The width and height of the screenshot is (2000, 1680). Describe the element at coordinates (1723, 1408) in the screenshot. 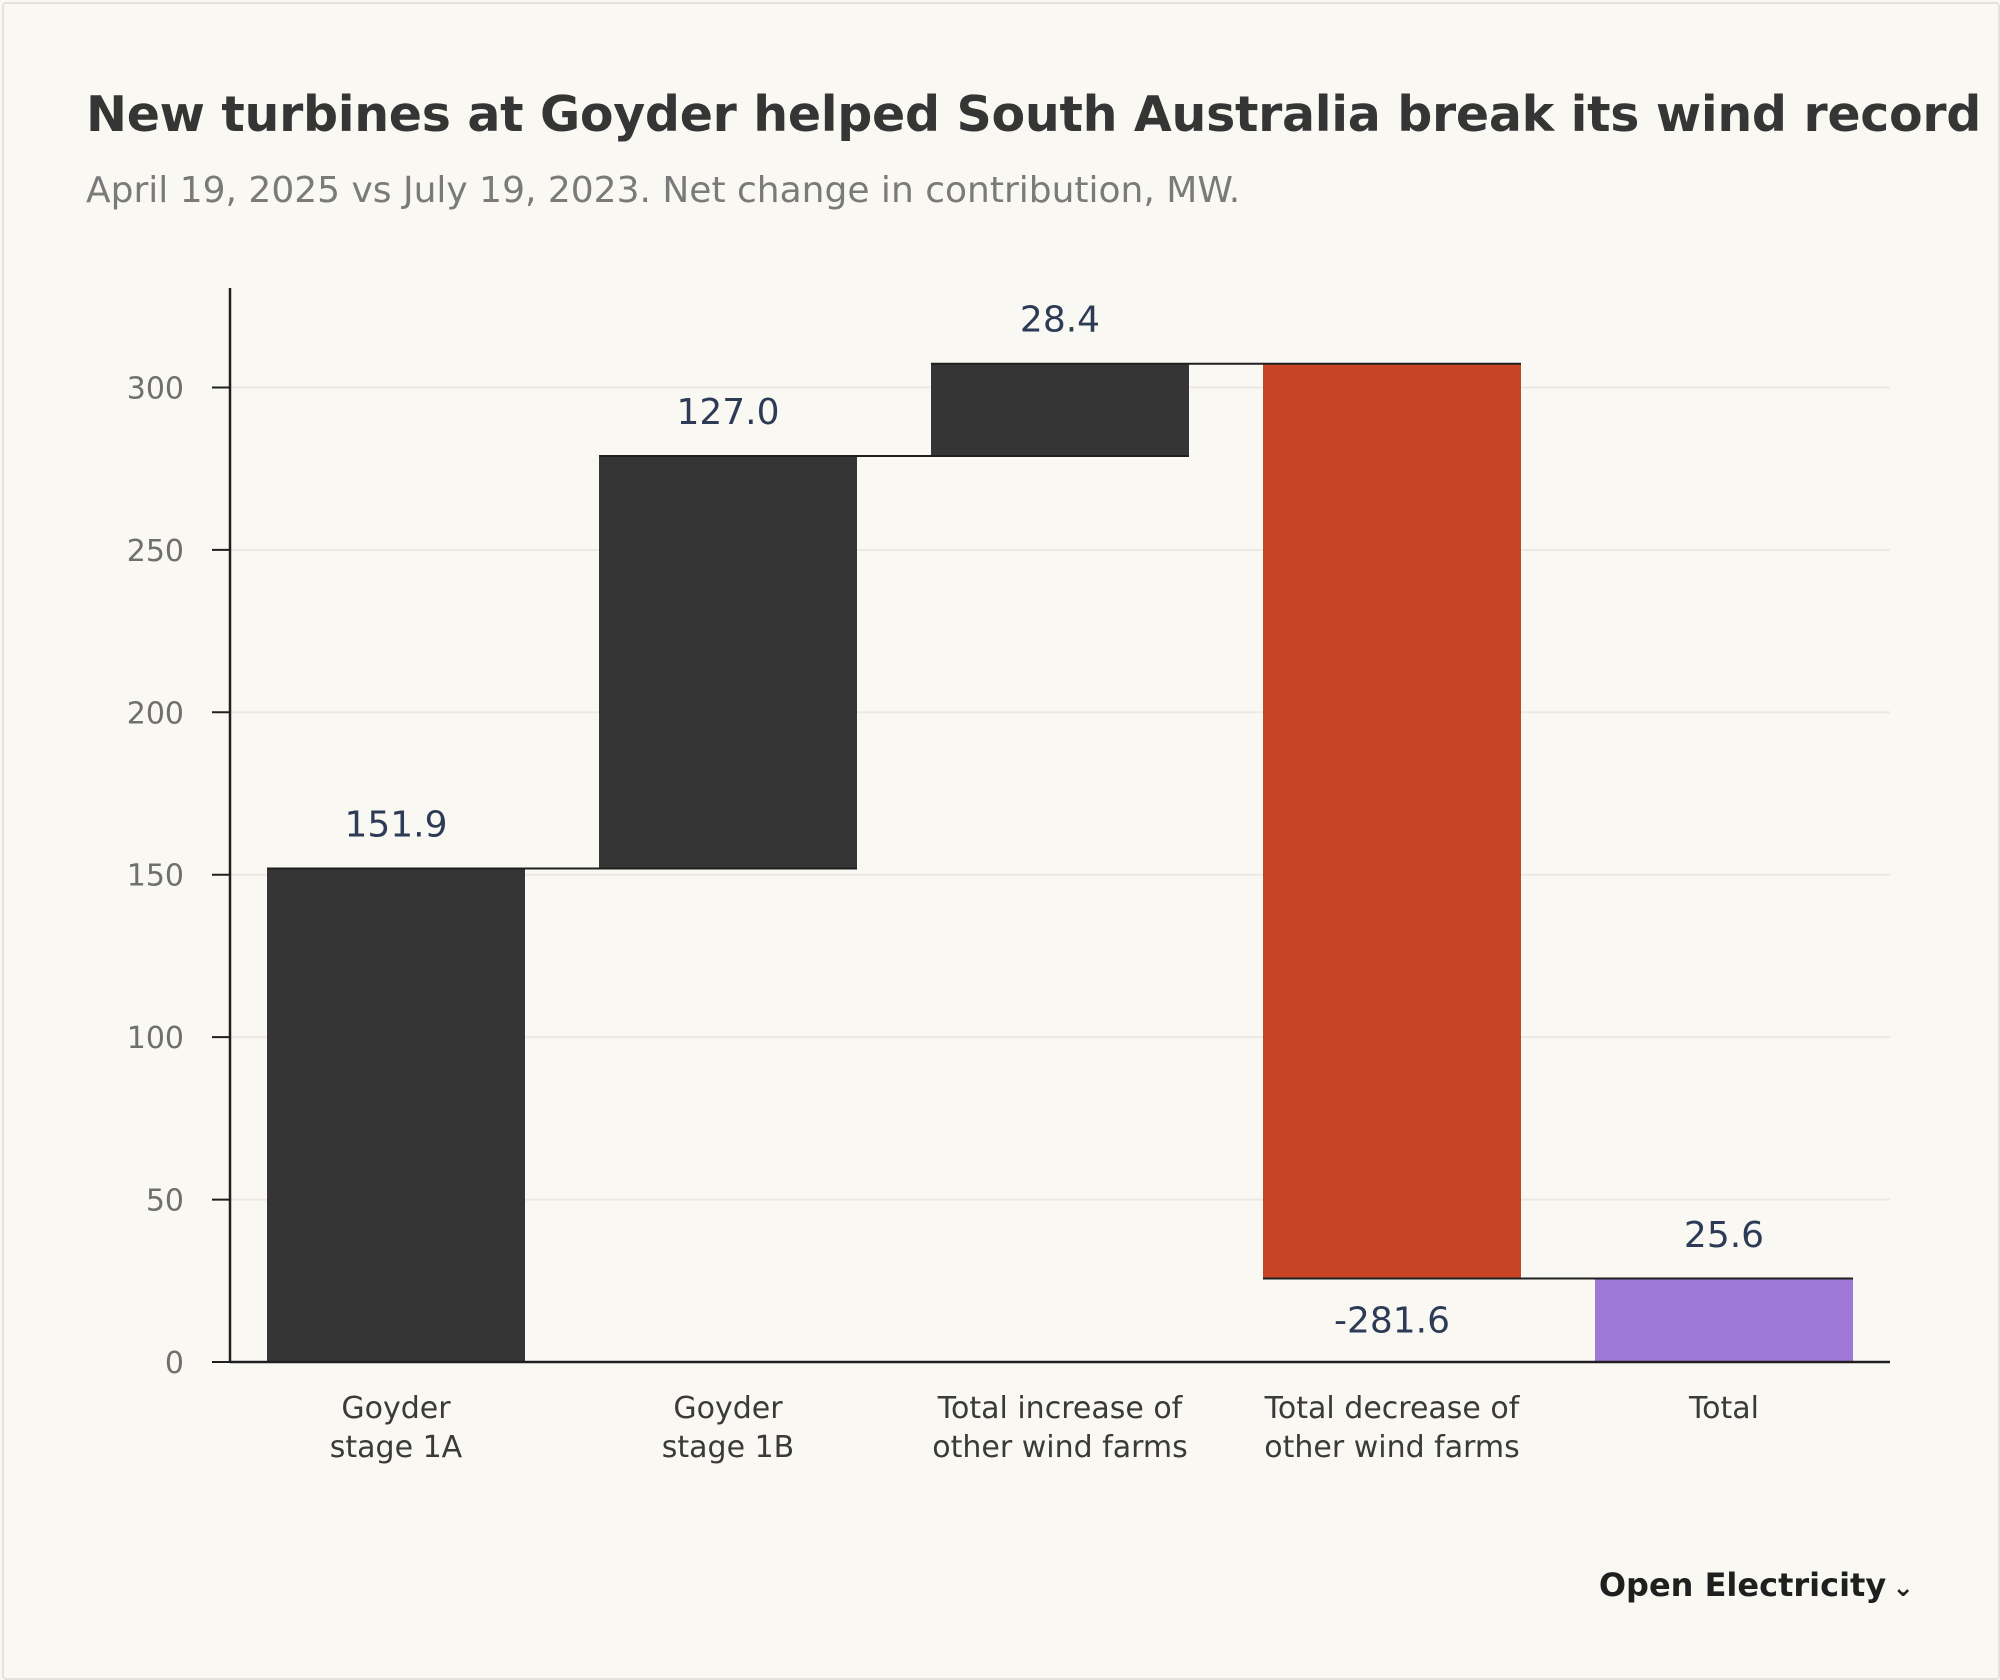

I see `category-label: Total` at that location.